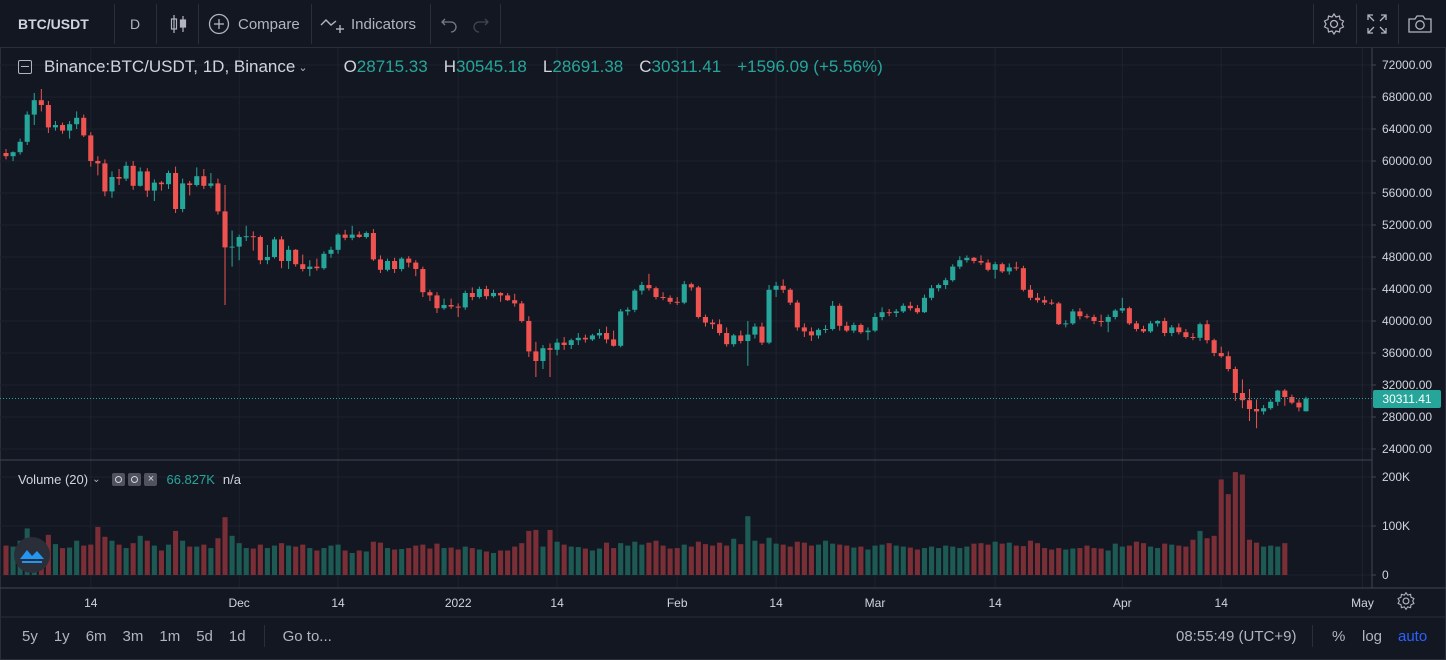  I want to click on auto-scale-toggle: auto, so click(1413, 636).